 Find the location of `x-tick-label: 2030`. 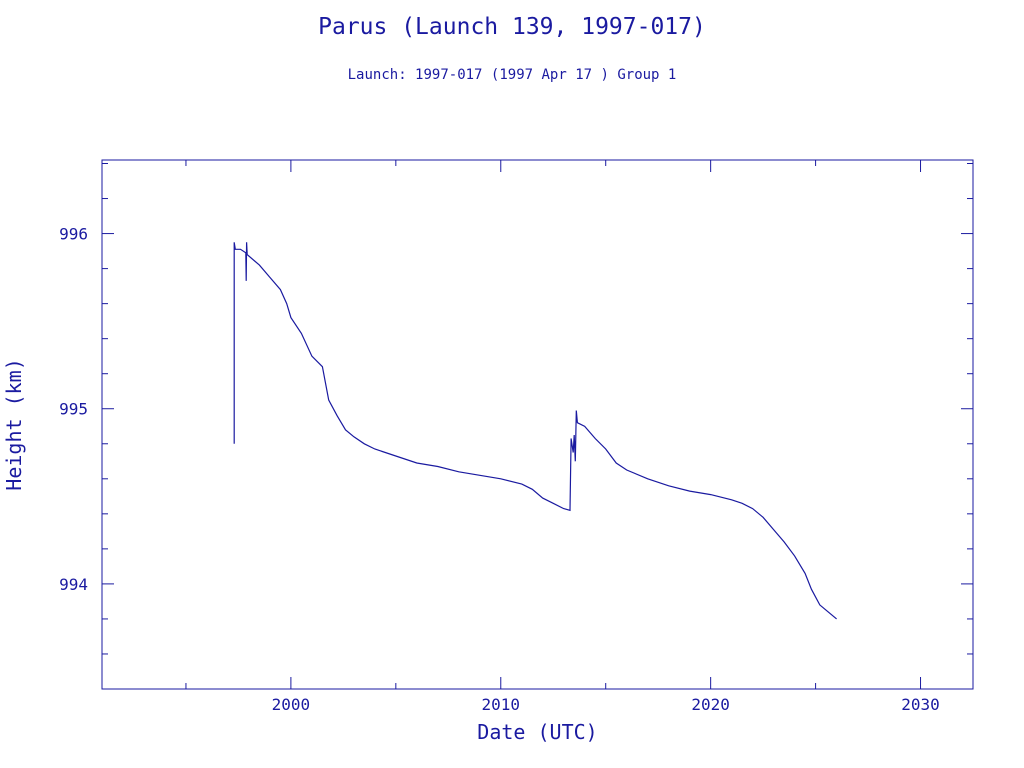

x-tick-label: 2030 is located at coordinates (920, 704).